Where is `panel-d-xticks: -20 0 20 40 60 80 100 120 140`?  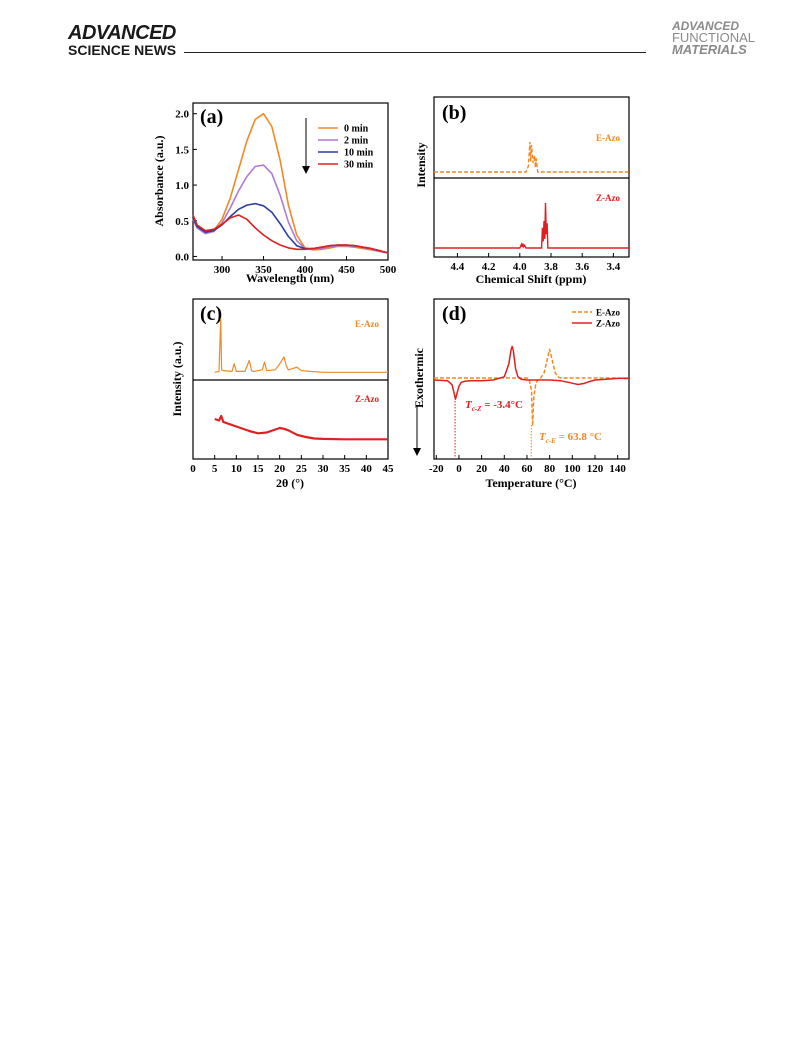
panel-d-xticks: -20 0 20 40 60 80 100 120 140 is located at coordinates (527, 465).